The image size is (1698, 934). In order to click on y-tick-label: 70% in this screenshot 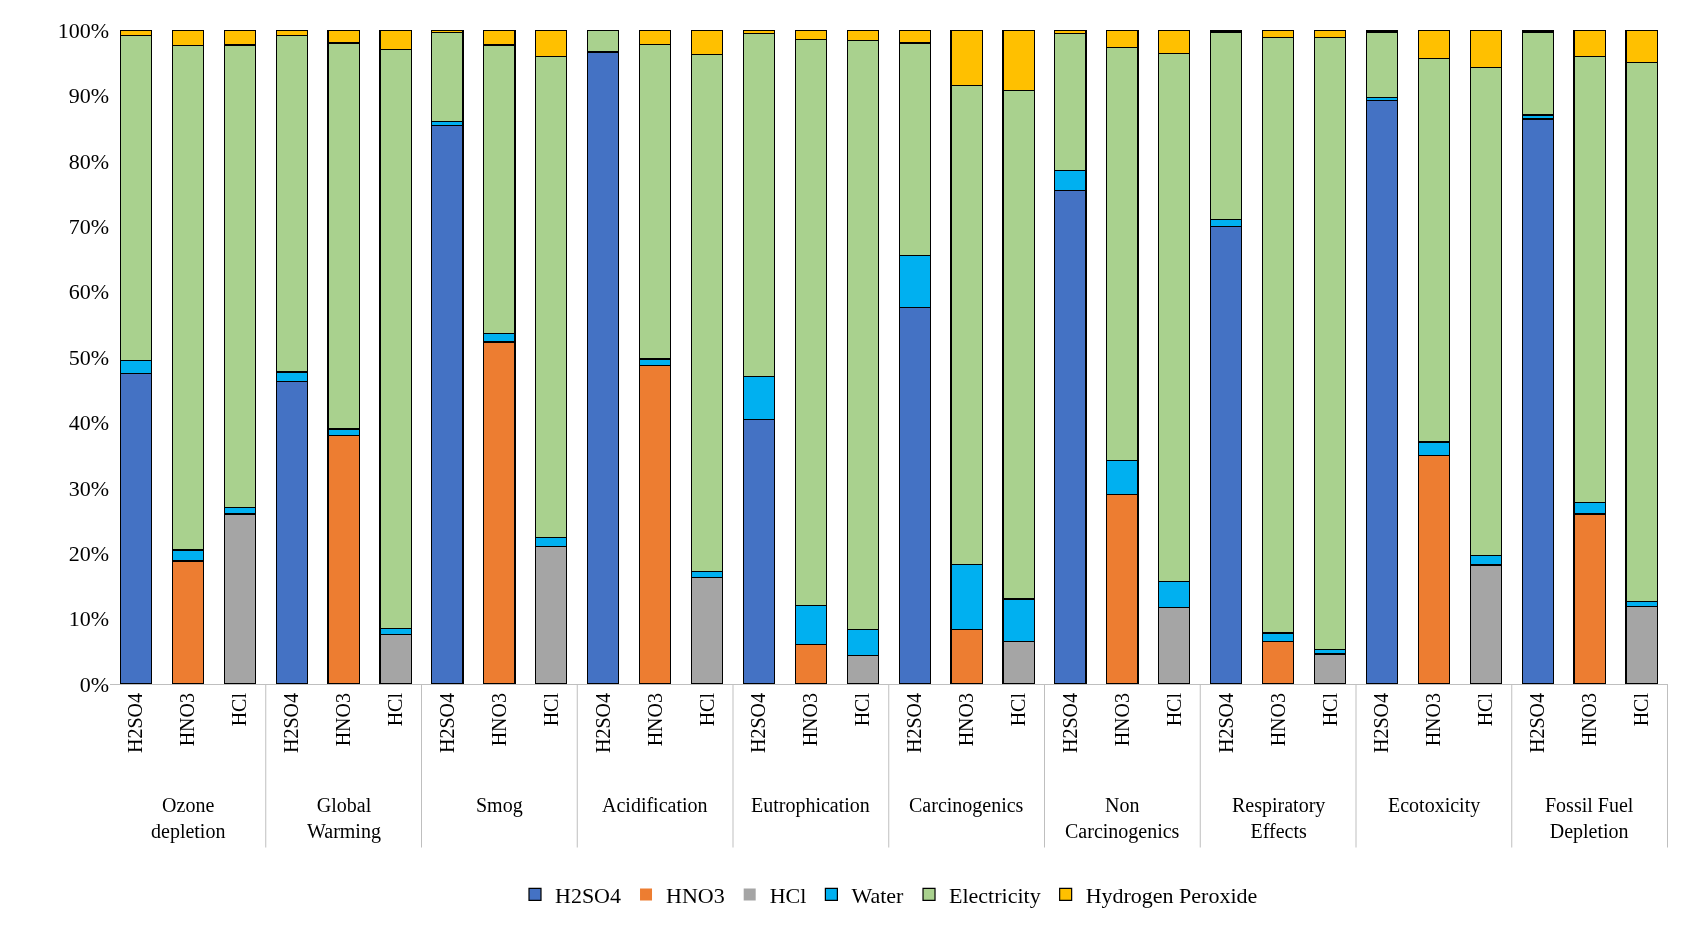, I will do `click(88, 226)`.